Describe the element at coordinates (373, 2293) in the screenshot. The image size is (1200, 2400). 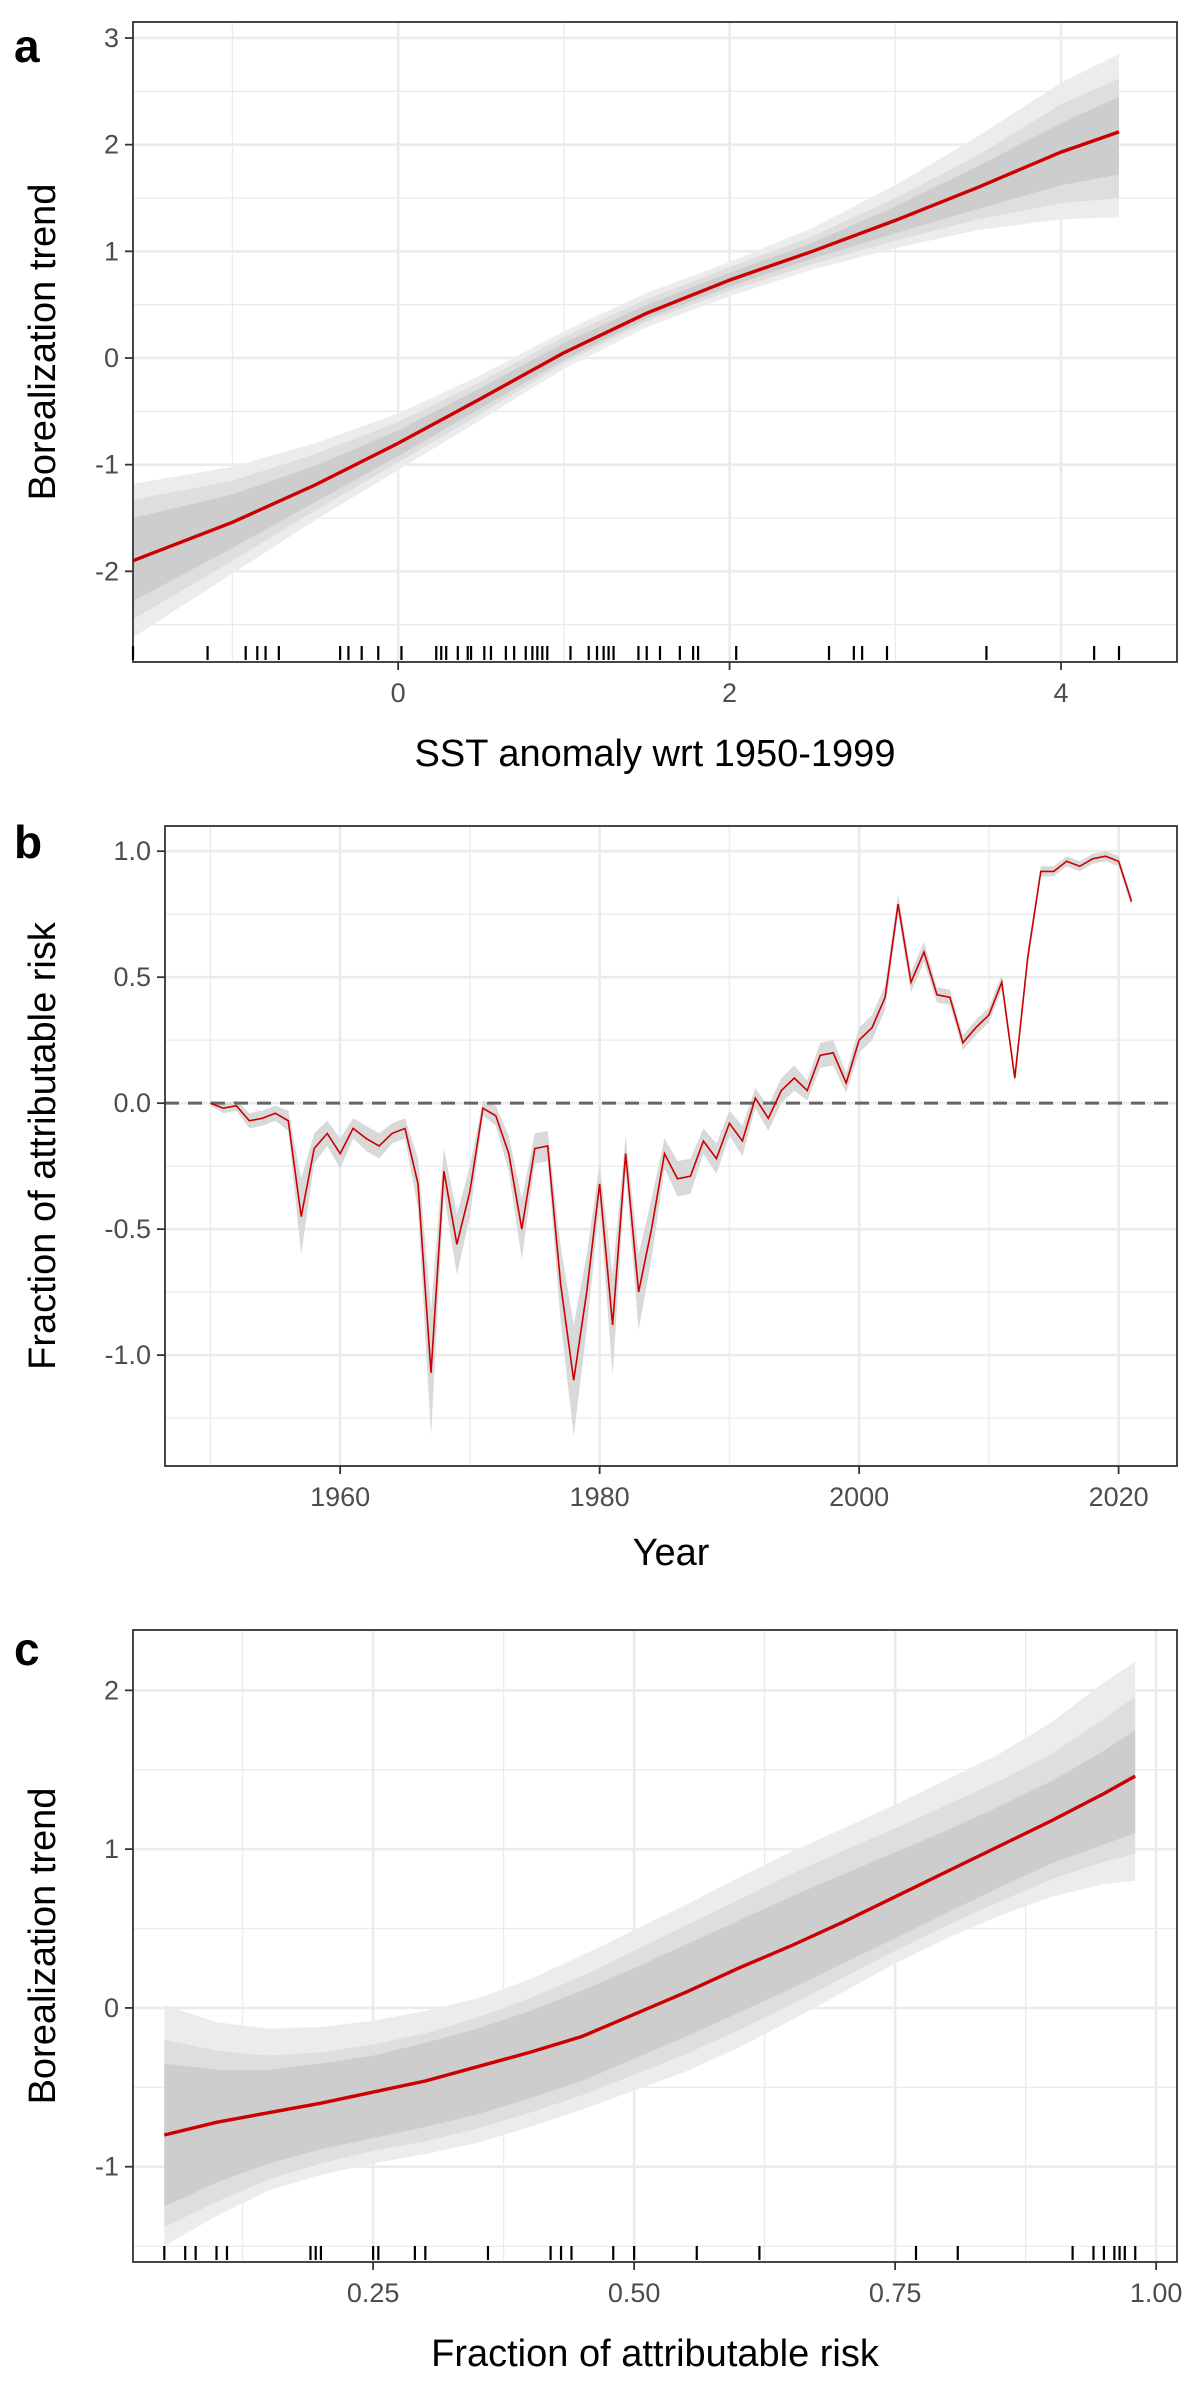
I see `x-tick-label: 0.25` at that location.